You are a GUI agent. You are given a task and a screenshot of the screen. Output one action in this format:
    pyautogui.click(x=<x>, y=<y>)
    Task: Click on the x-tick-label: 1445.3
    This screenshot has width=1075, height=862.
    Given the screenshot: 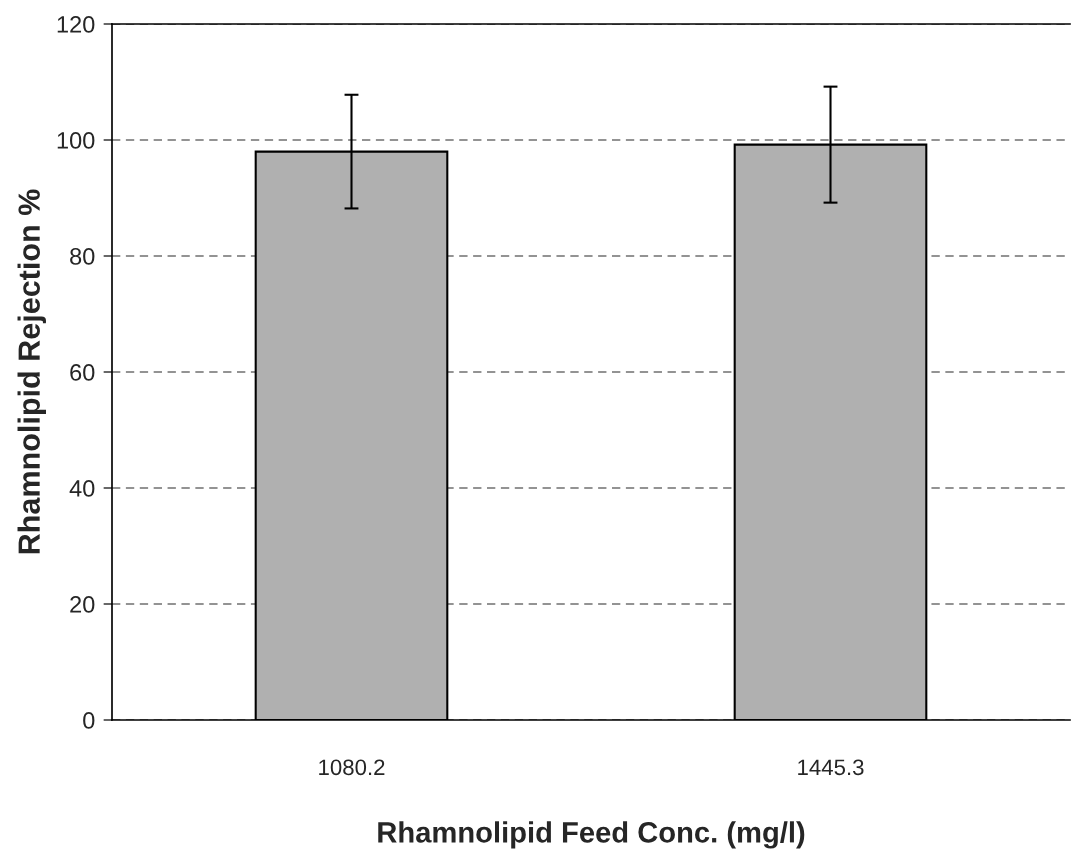 What is the action you would take?
    pyautogui.click(x=831, y=767)
    